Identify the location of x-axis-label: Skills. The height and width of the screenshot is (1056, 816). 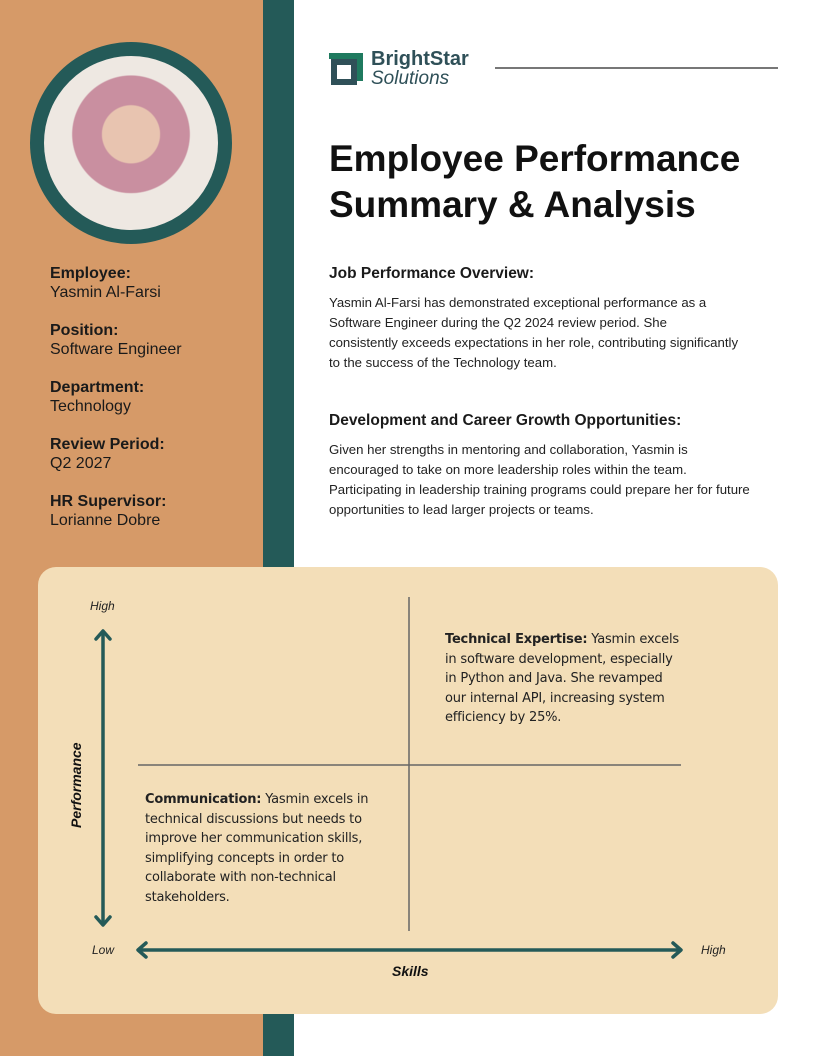
(410, 971).